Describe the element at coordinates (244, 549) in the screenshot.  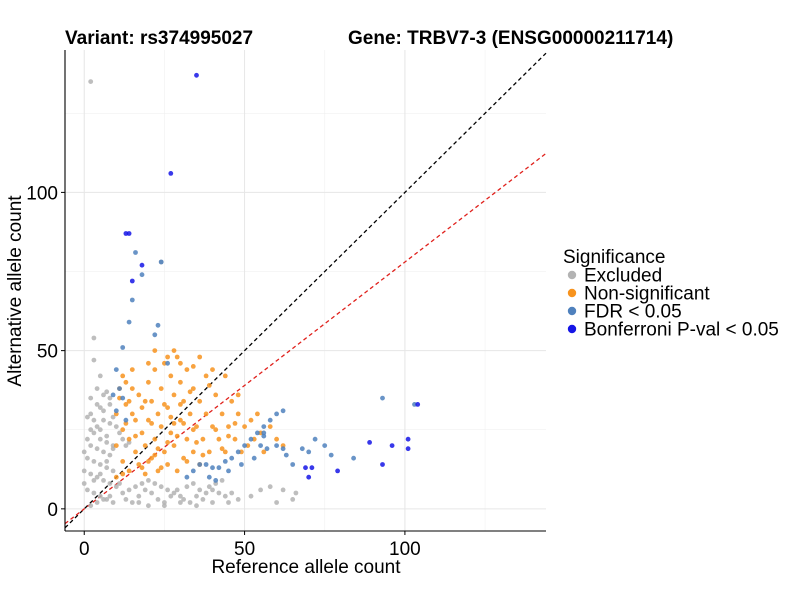
I see `x-tick-label: 50` at that location.